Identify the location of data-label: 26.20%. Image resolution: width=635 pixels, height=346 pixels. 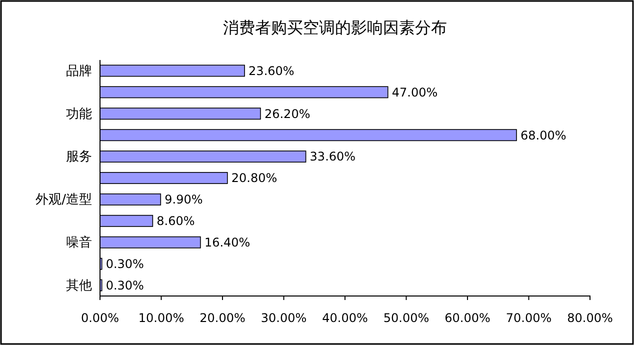
(287, 113).